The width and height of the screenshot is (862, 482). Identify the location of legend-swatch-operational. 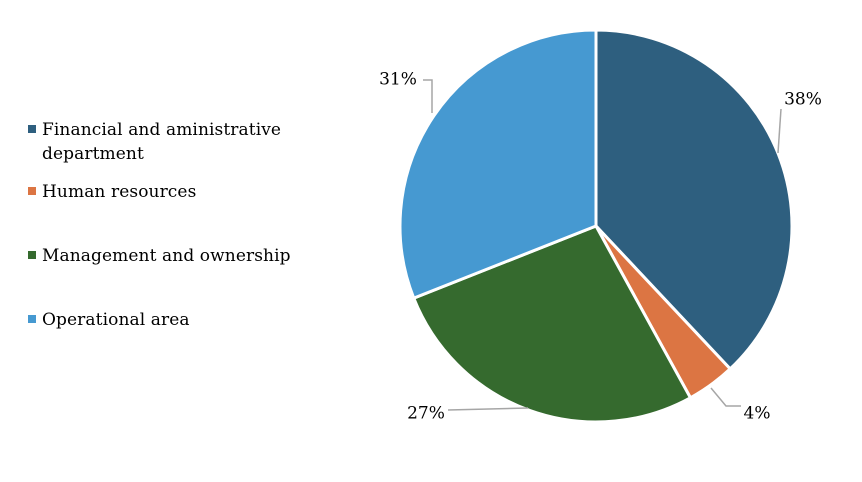
(32, 319).